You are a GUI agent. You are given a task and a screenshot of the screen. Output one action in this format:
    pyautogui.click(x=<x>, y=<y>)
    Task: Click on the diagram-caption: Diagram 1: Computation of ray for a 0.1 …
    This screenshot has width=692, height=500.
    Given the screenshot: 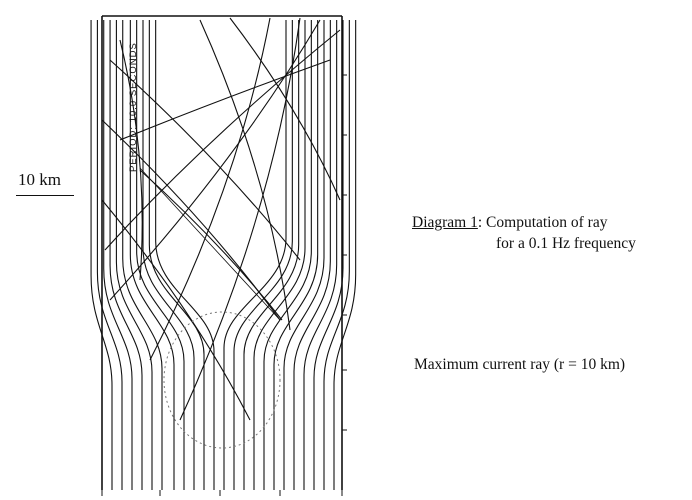 What is the action you would take?
    pyautogui.click(x=524, y=233)
    